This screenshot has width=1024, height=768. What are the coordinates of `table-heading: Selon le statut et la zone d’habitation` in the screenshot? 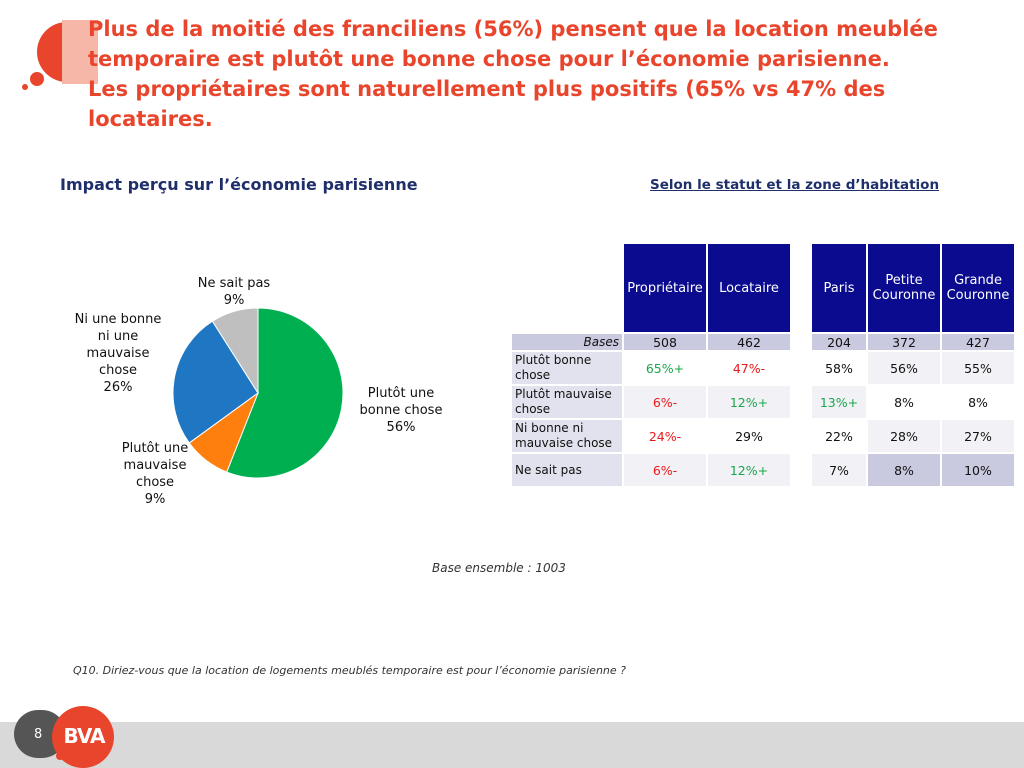 It's located at (795, 185).